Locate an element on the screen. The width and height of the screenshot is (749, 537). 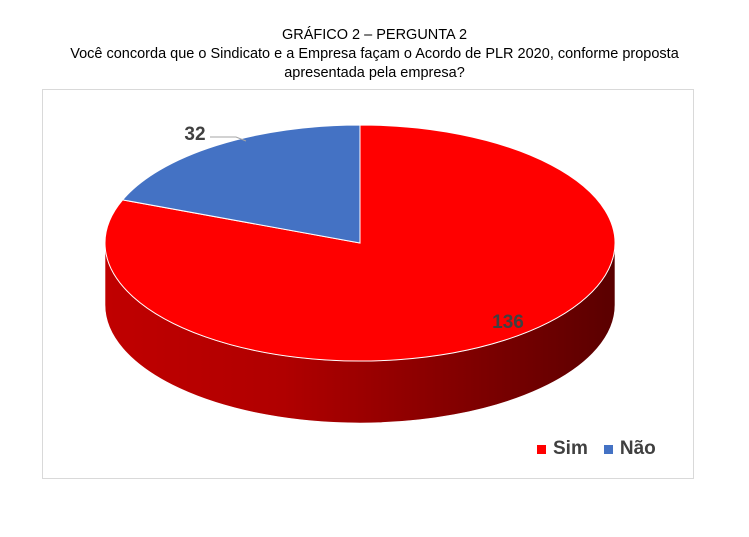
pie-slice-nao is located at coordinates (241, 184).